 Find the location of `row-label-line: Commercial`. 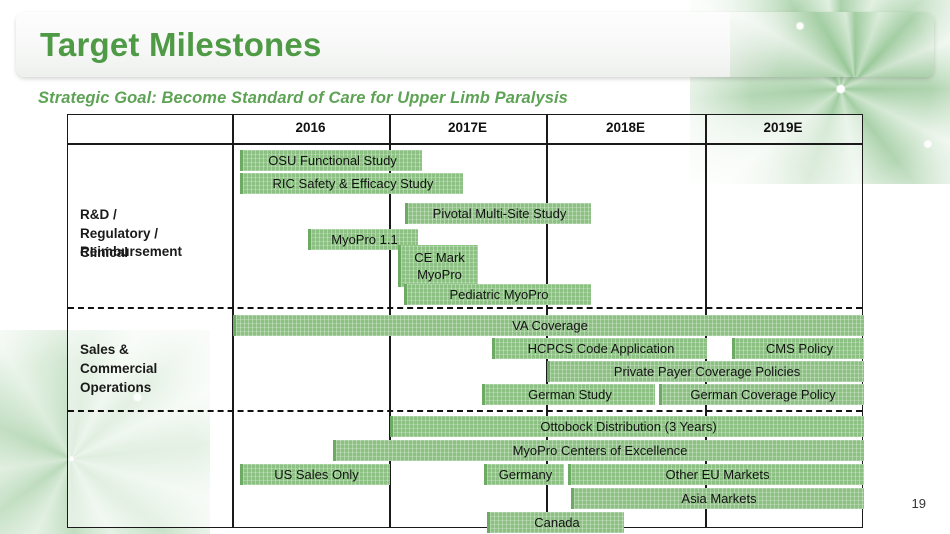

row-label-line: Commercial is located at coordinates (119, 368).